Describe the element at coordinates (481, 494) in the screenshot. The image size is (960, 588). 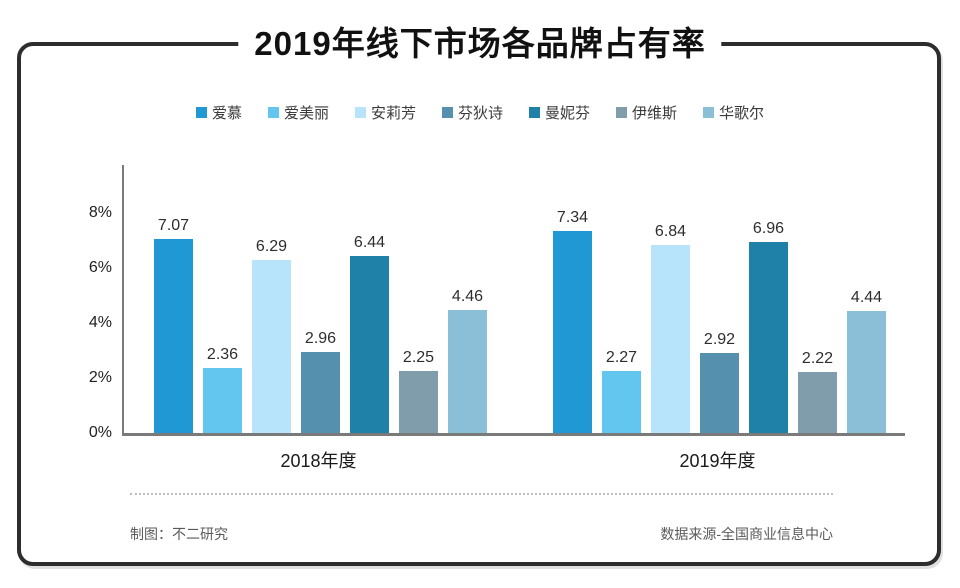
I see `footer-divider` at that location.